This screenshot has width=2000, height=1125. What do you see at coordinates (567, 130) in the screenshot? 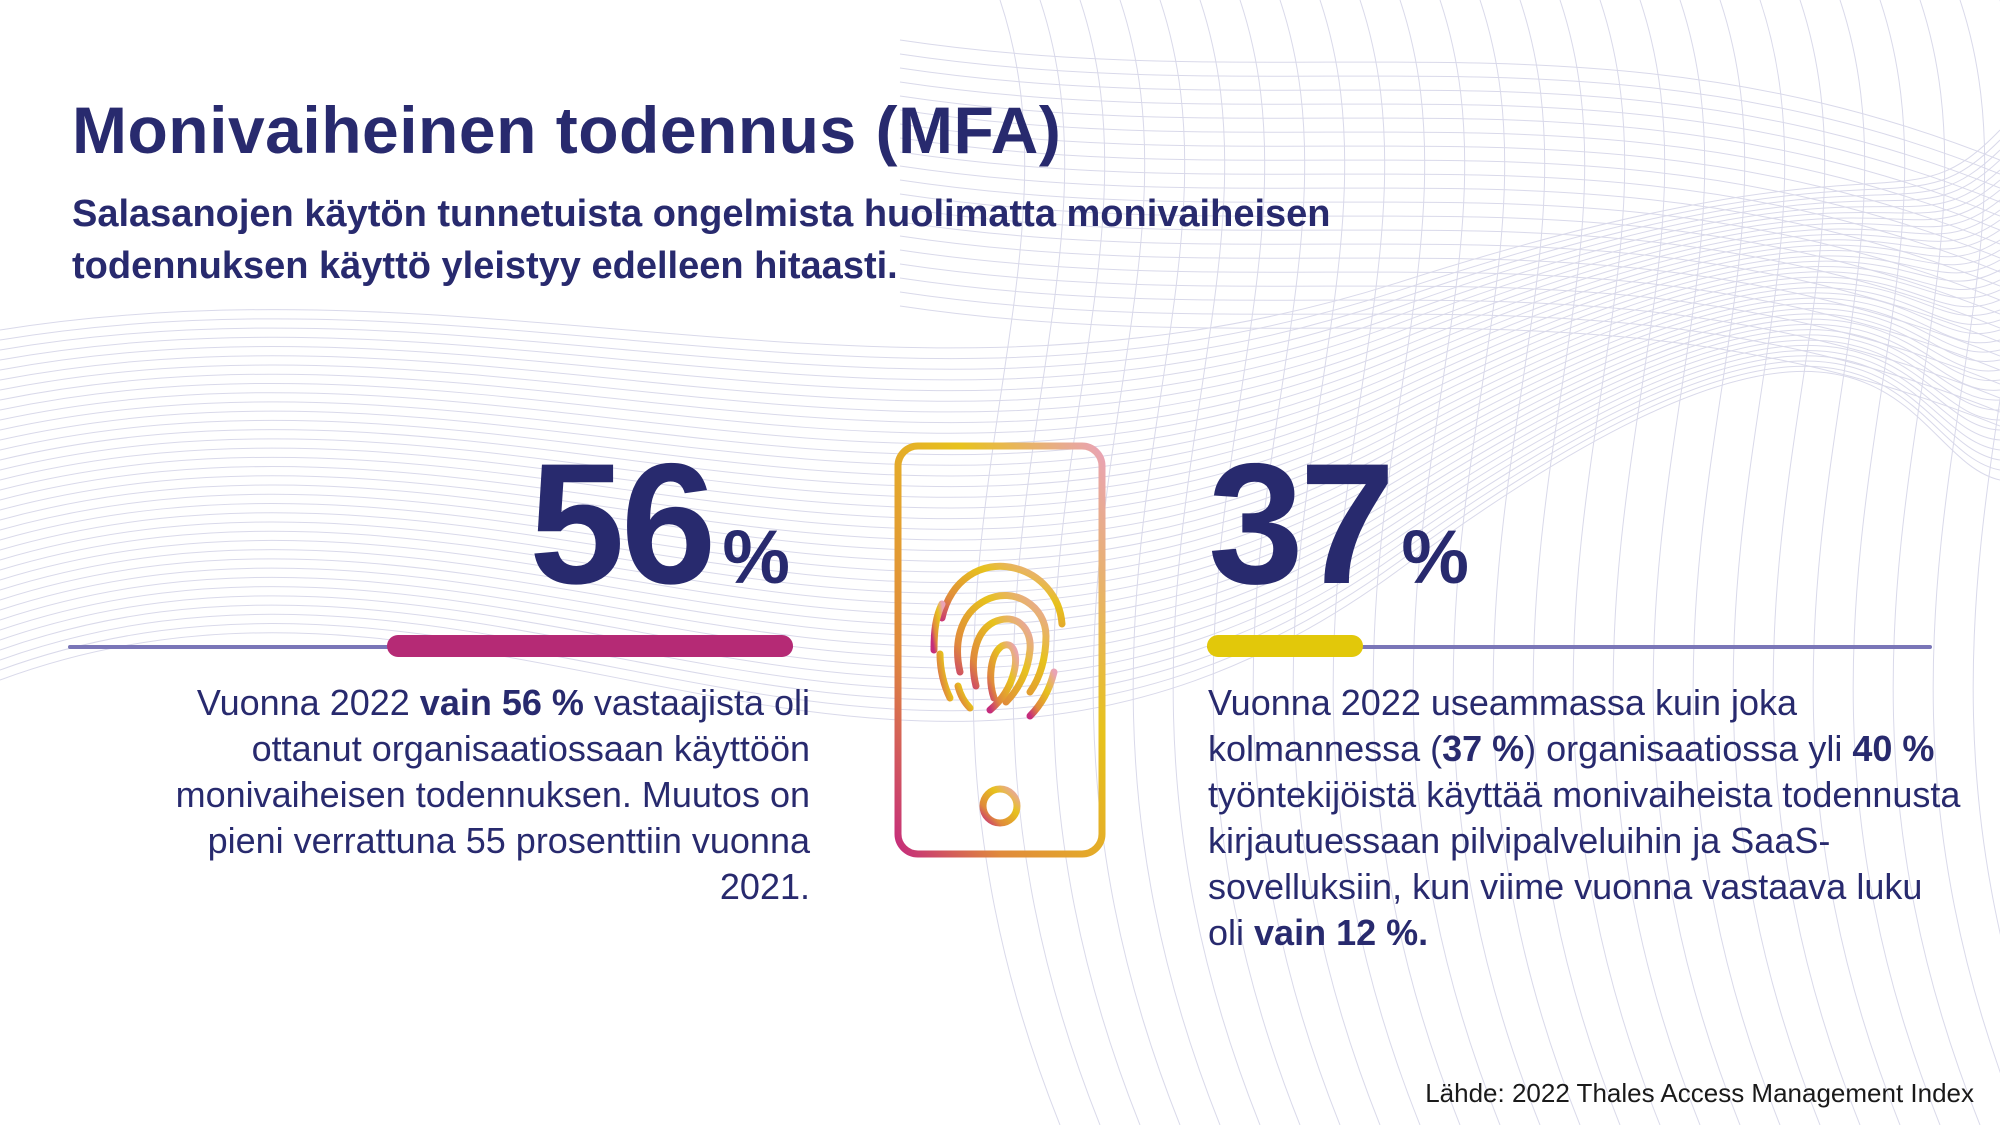
I see `page-title: Monivaiheinen todennus (MFA)` at bounding box center [567, 130].